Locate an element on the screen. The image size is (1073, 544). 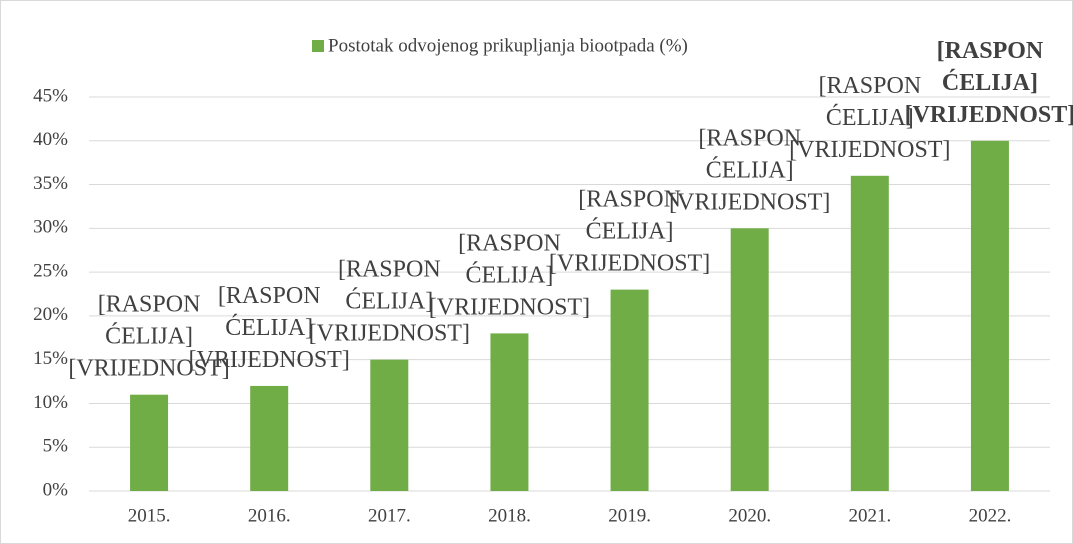
x-tick-label: 2021. is located at coordinates (869, 515).